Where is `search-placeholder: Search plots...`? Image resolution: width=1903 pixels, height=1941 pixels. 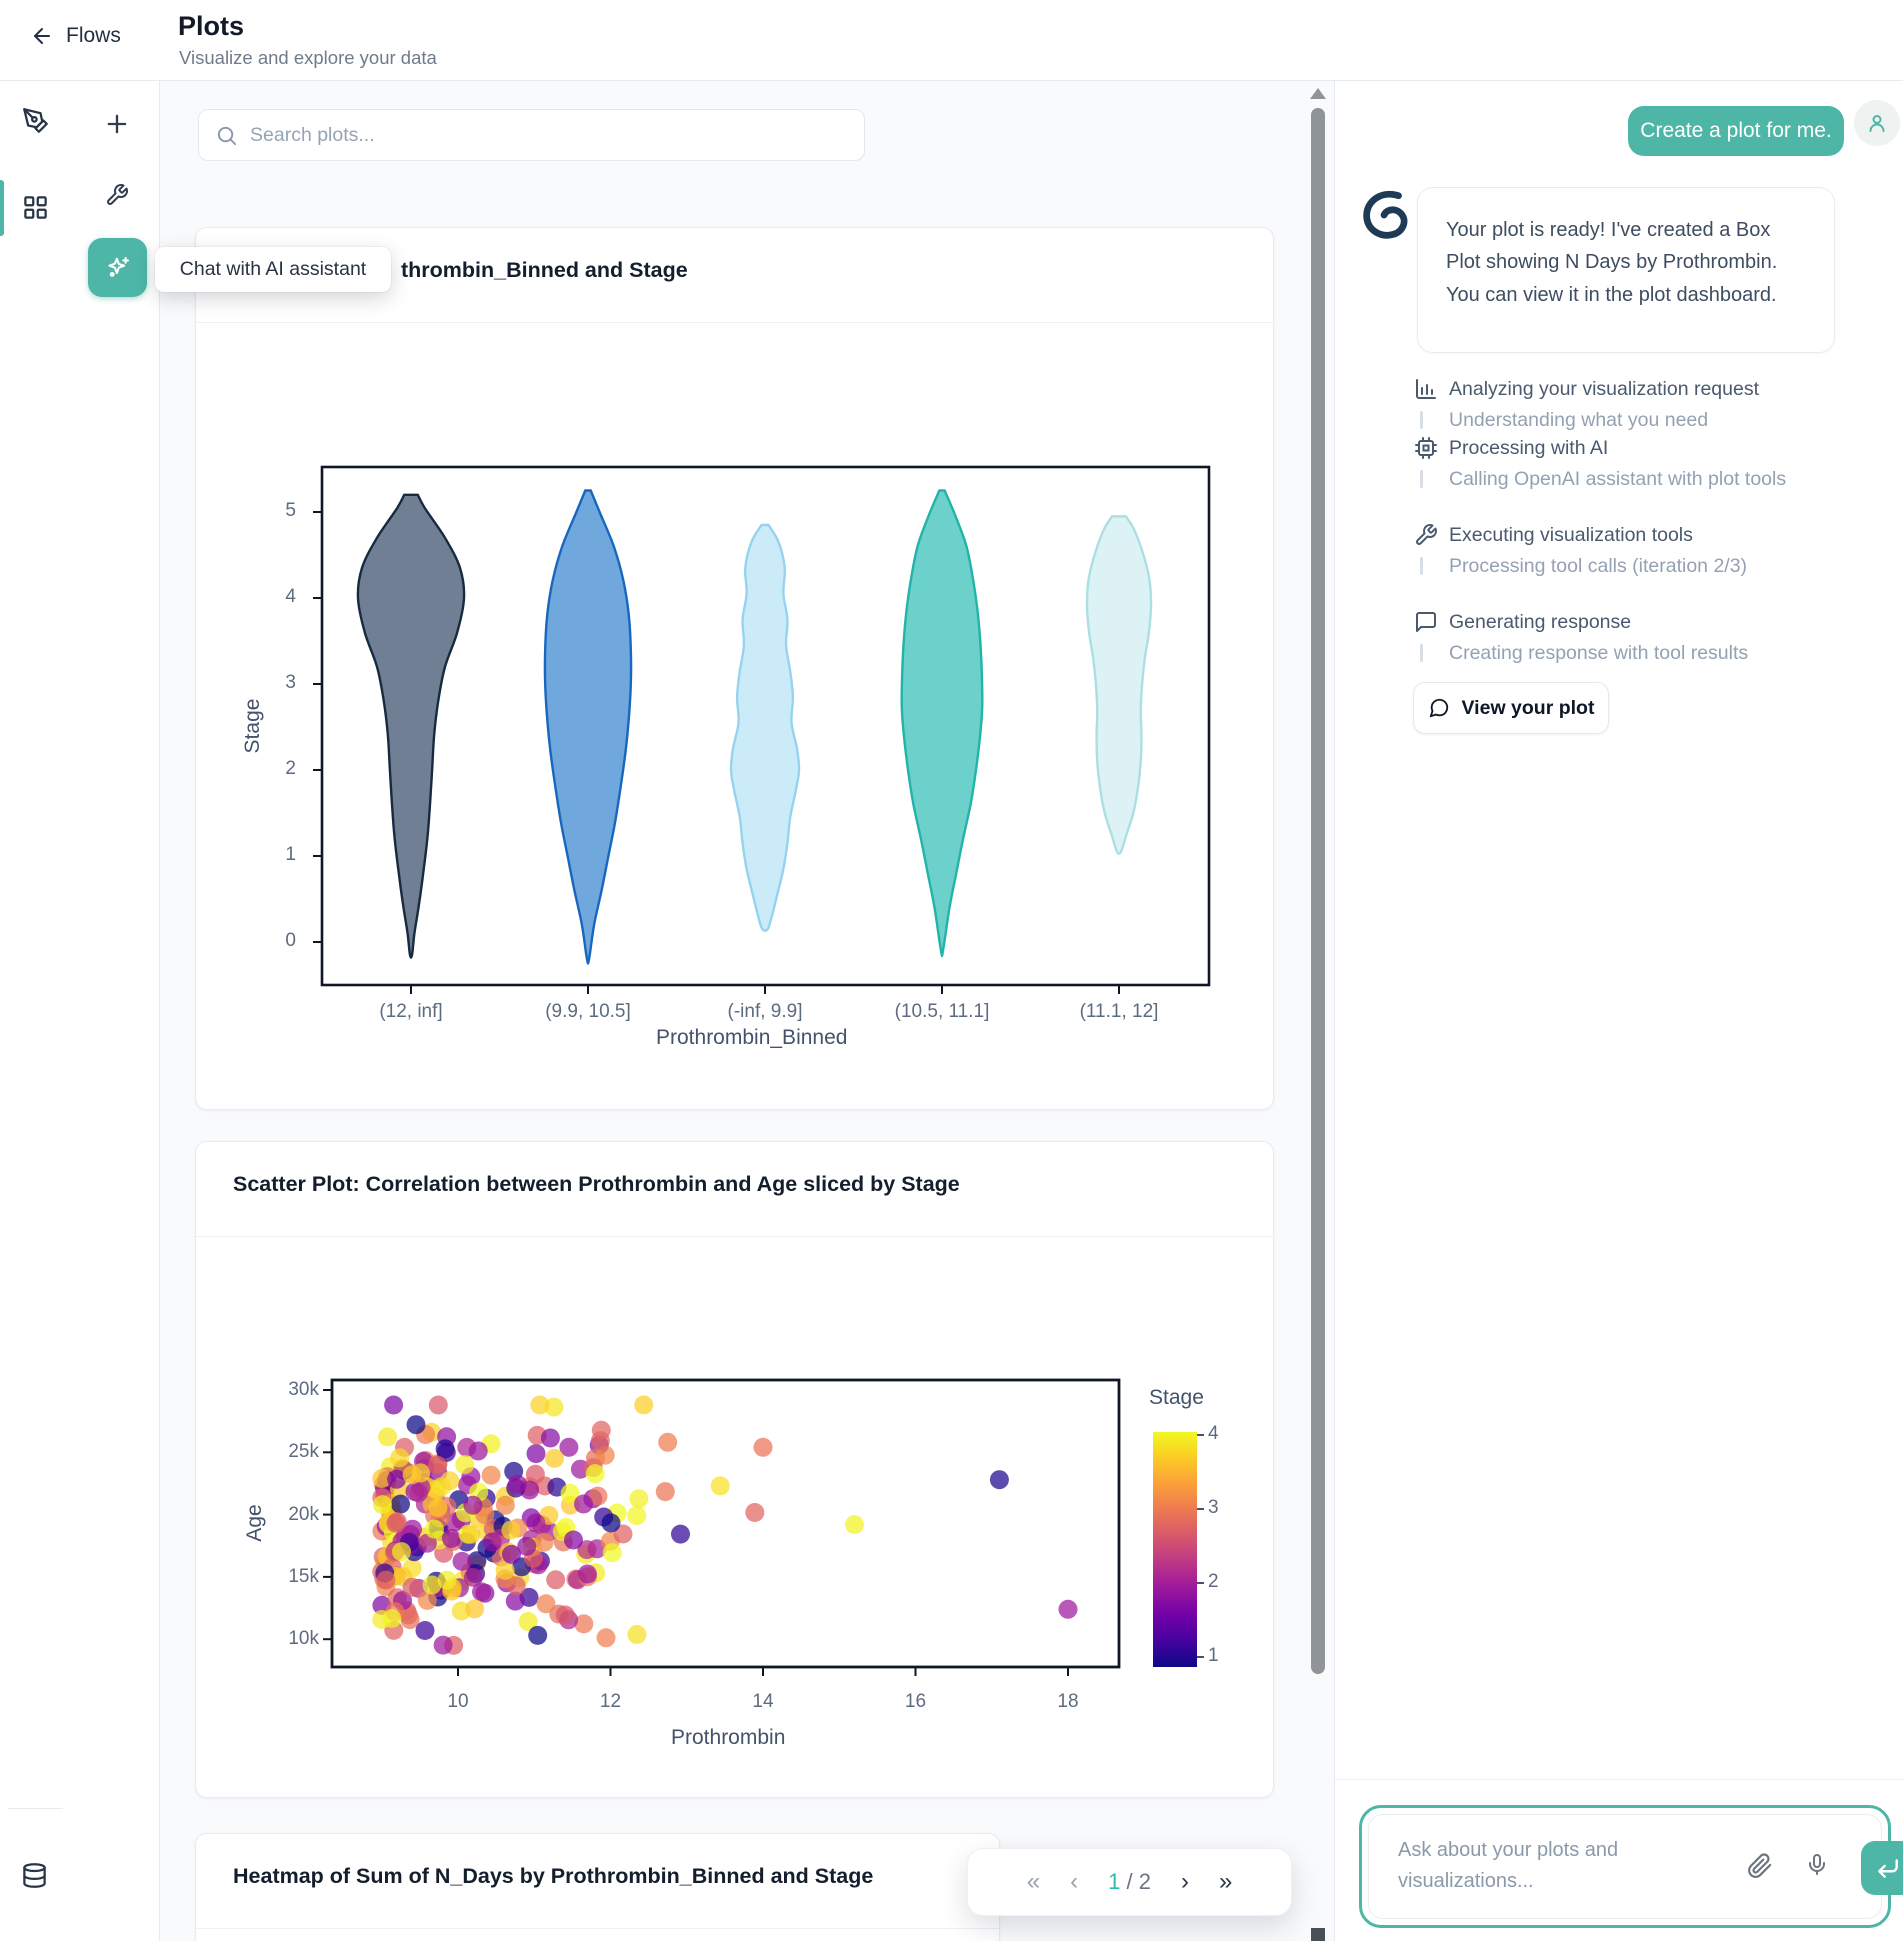
search-placeholder: Search plots... is located at coordinates (312, 134).